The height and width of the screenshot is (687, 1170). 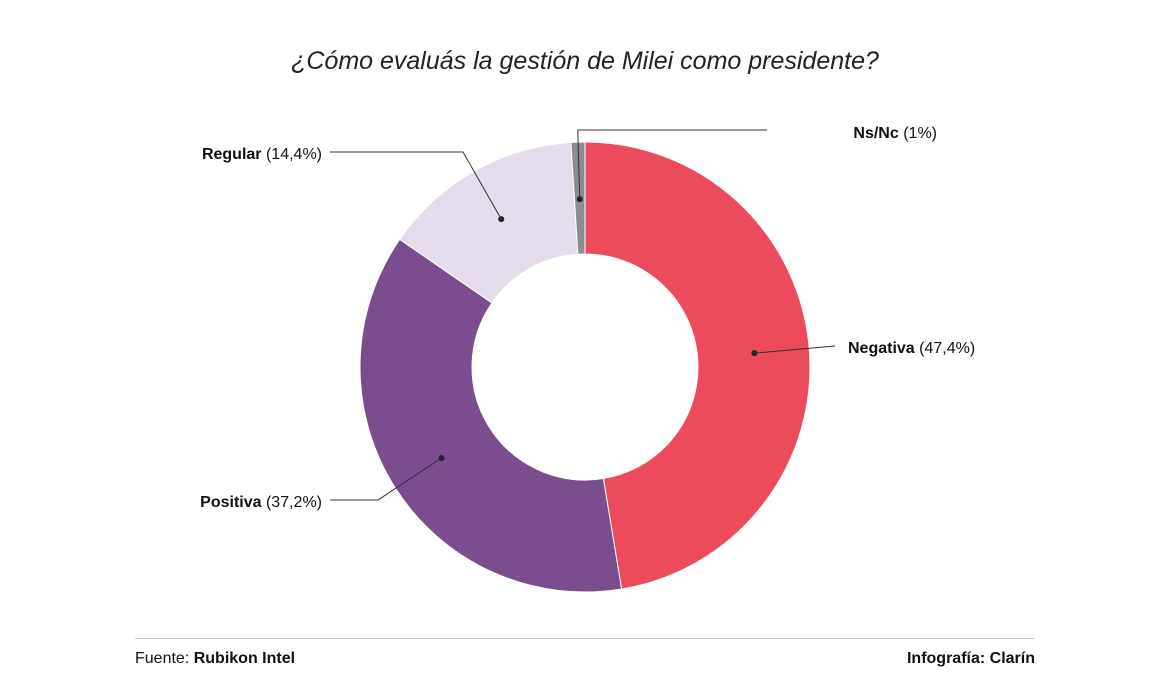 What do you see at coordinates (232, 154) in the screenshot?
I see `slice-name-2: Regular` at bounding box center [232, 154].